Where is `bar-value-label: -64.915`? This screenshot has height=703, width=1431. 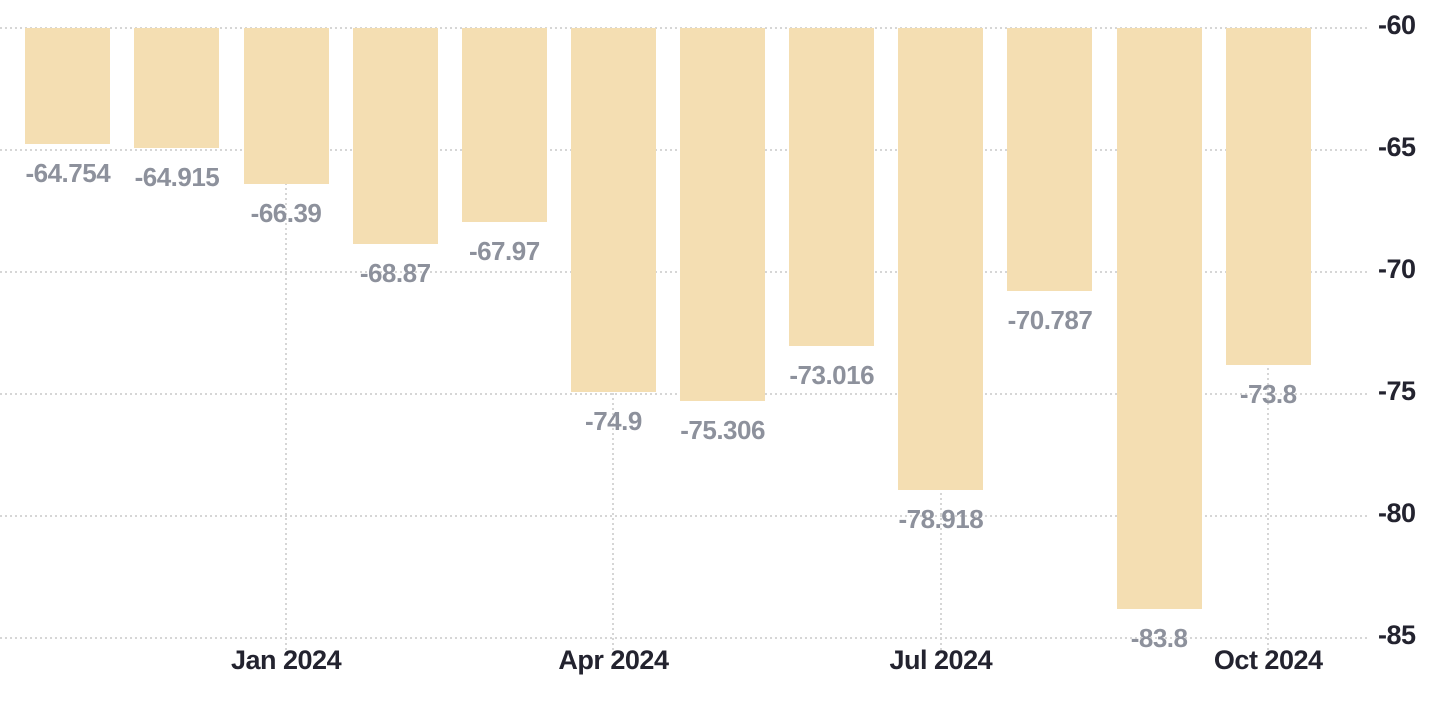 bar-value-label: -64.915 is located at coordinates (177, 176).